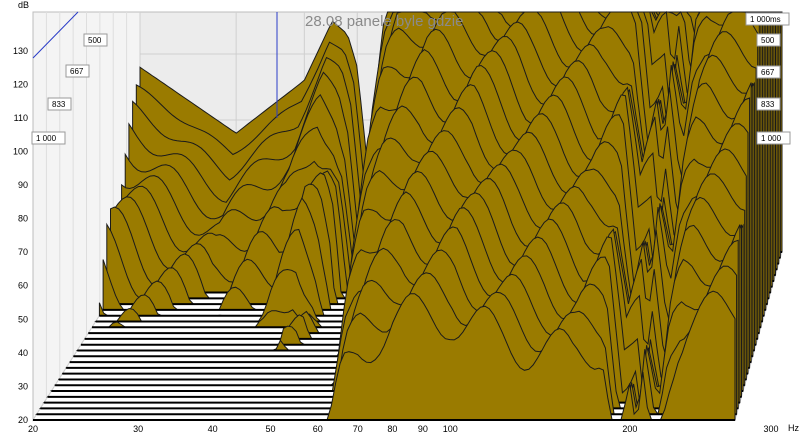 Image resolution: width=800 pixels, height=437 pixels. Describe the element at coordinates (20, 151) in the screenshot. I see `y-tick-label: 100` at that location.